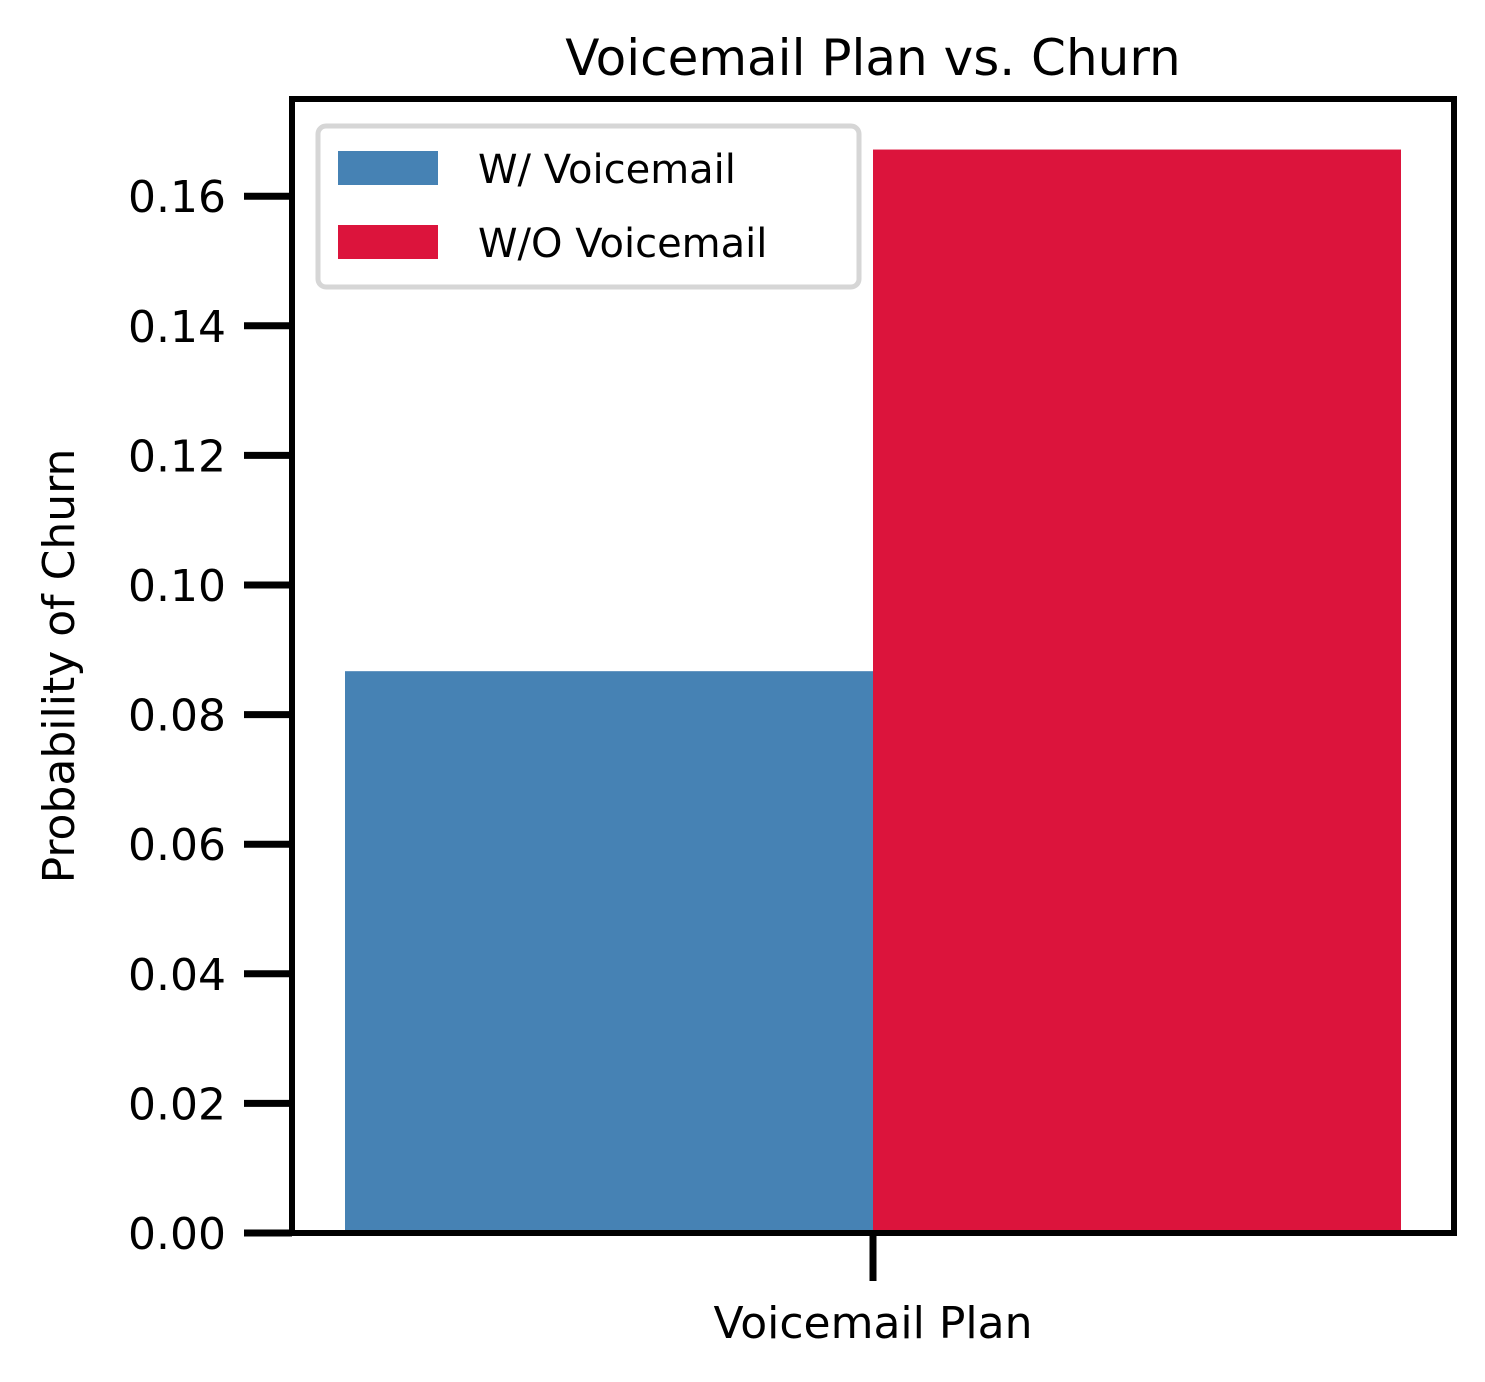  What do you see at coordinates (59, 666) in the screenshot?
I see `y-axis-label: Probability of Churn` at bounding box center [59, 666].